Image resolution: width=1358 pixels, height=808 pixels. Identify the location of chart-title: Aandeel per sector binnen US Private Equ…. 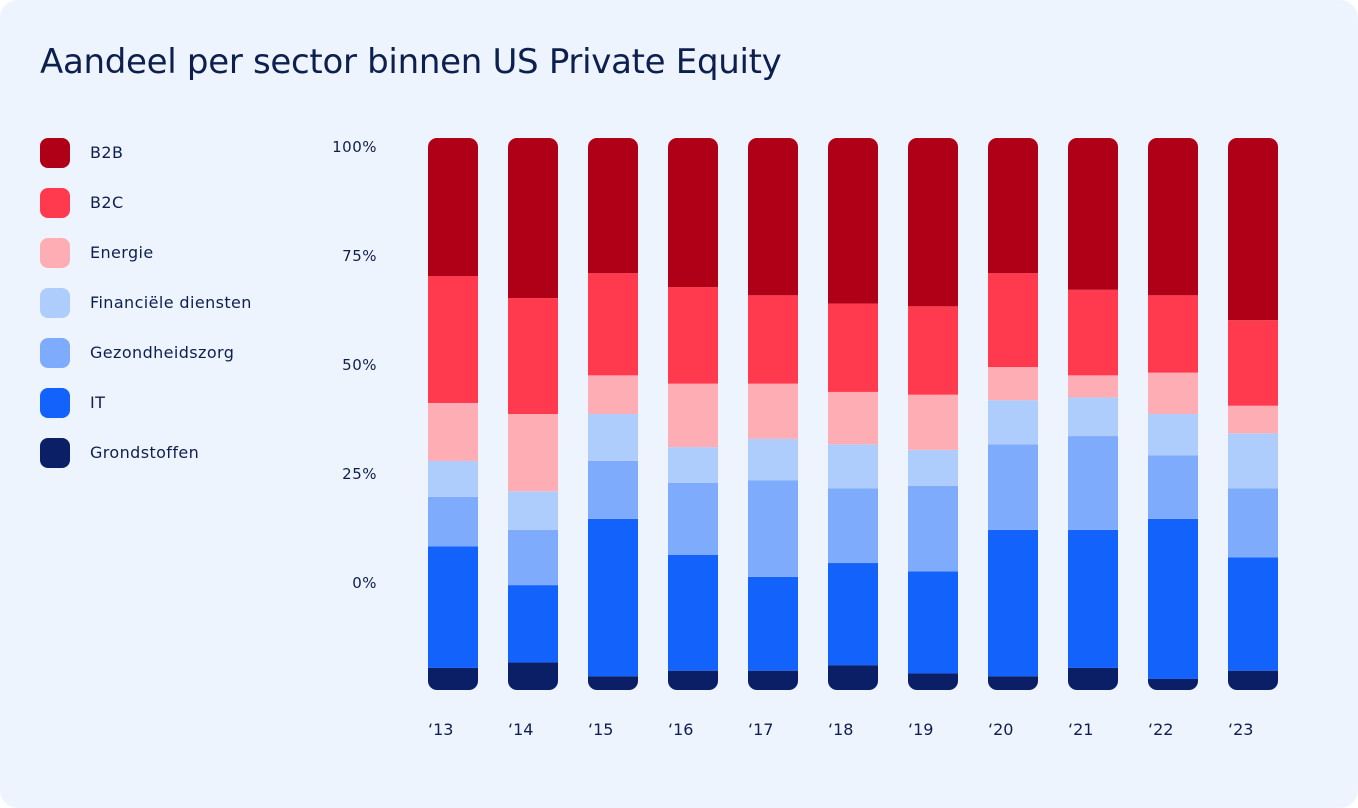
(411, 62).